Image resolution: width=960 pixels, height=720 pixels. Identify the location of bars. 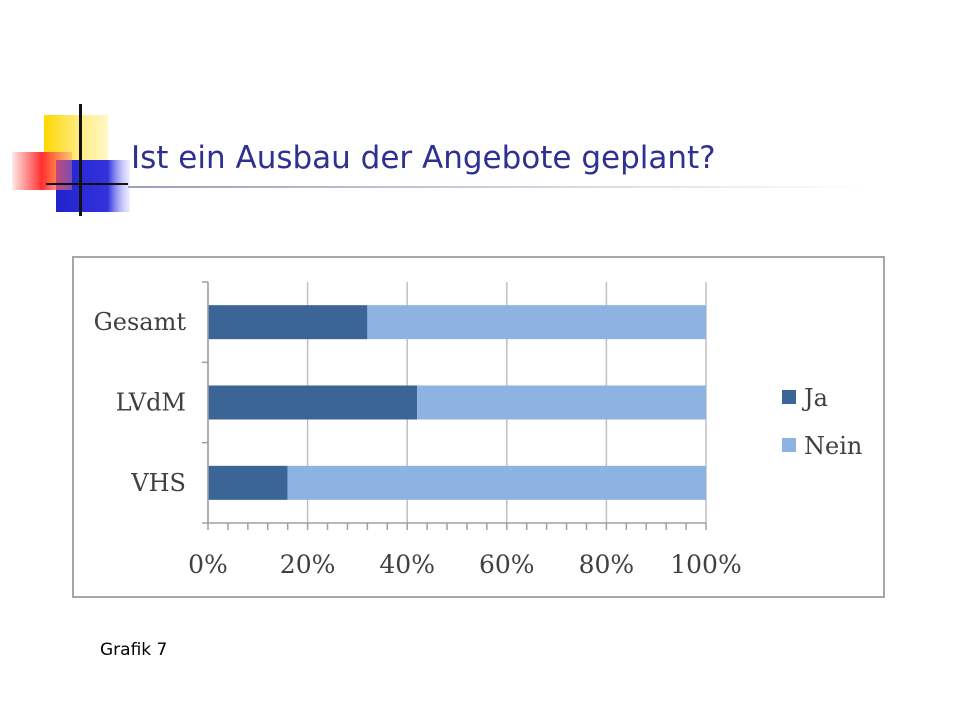
(457, 402).